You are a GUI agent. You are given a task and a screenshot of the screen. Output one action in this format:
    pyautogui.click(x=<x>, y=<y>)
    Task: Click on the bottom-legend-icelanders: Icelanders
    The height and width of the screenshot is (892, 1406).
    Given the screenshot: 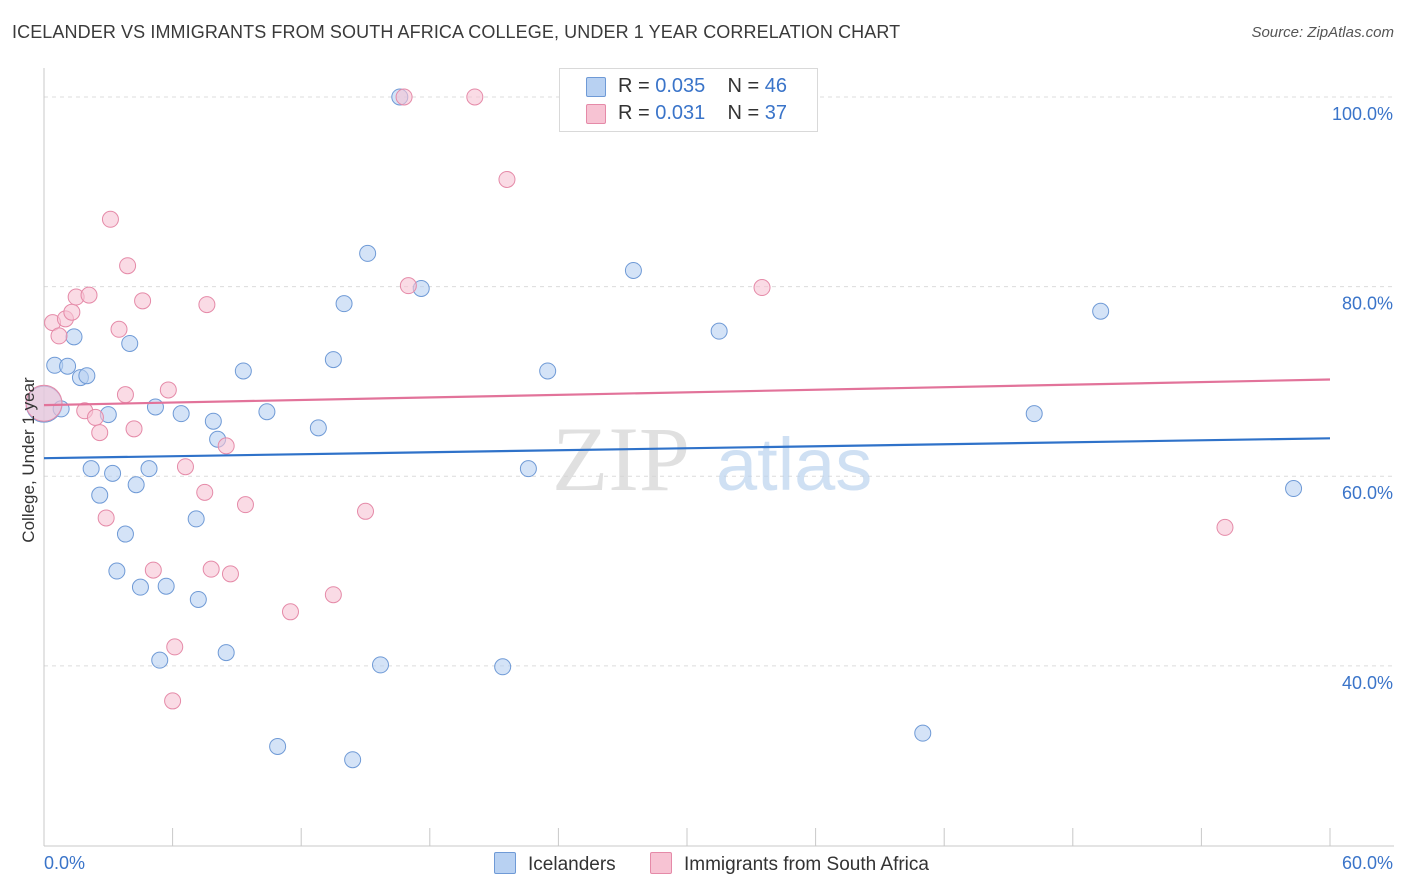 What is the action you would take?
    pyautogui.click(x=555, y=864)
    